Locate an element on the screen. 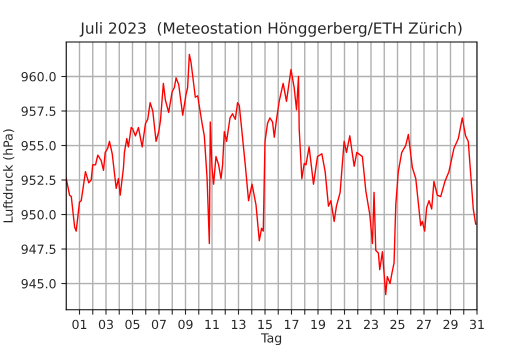  x-tick-label: 21 is located at coordinates (344, 324).